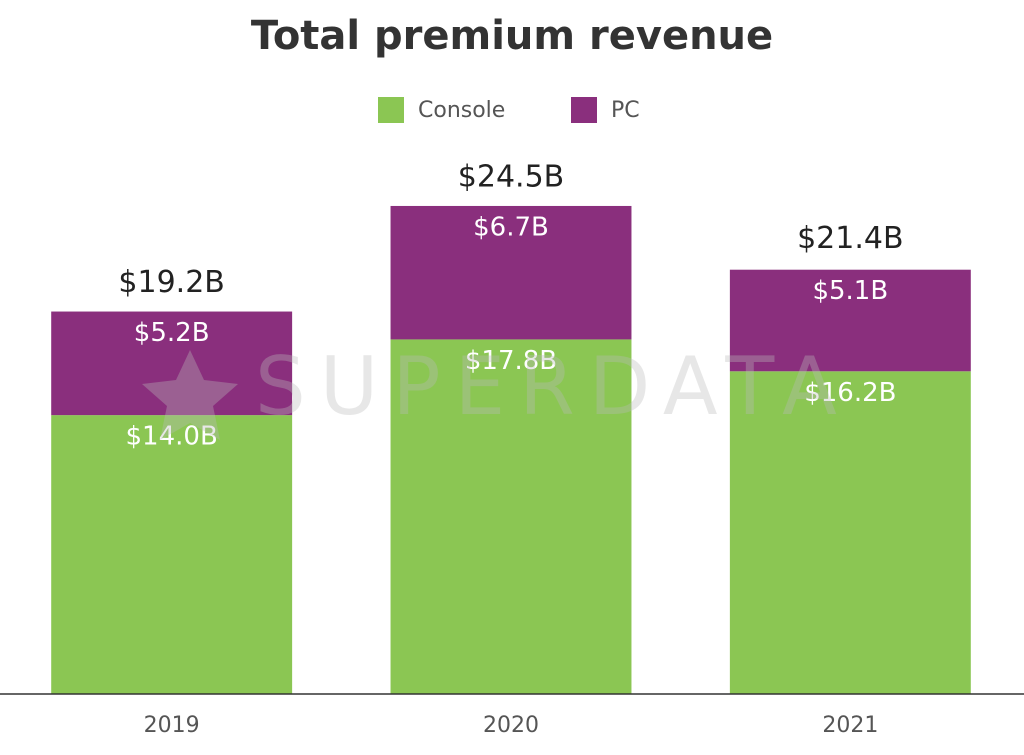 The height and width of the screenshot is (755, 1024). I want to click on chart-title: Total premium revenue, so click(512, 36).